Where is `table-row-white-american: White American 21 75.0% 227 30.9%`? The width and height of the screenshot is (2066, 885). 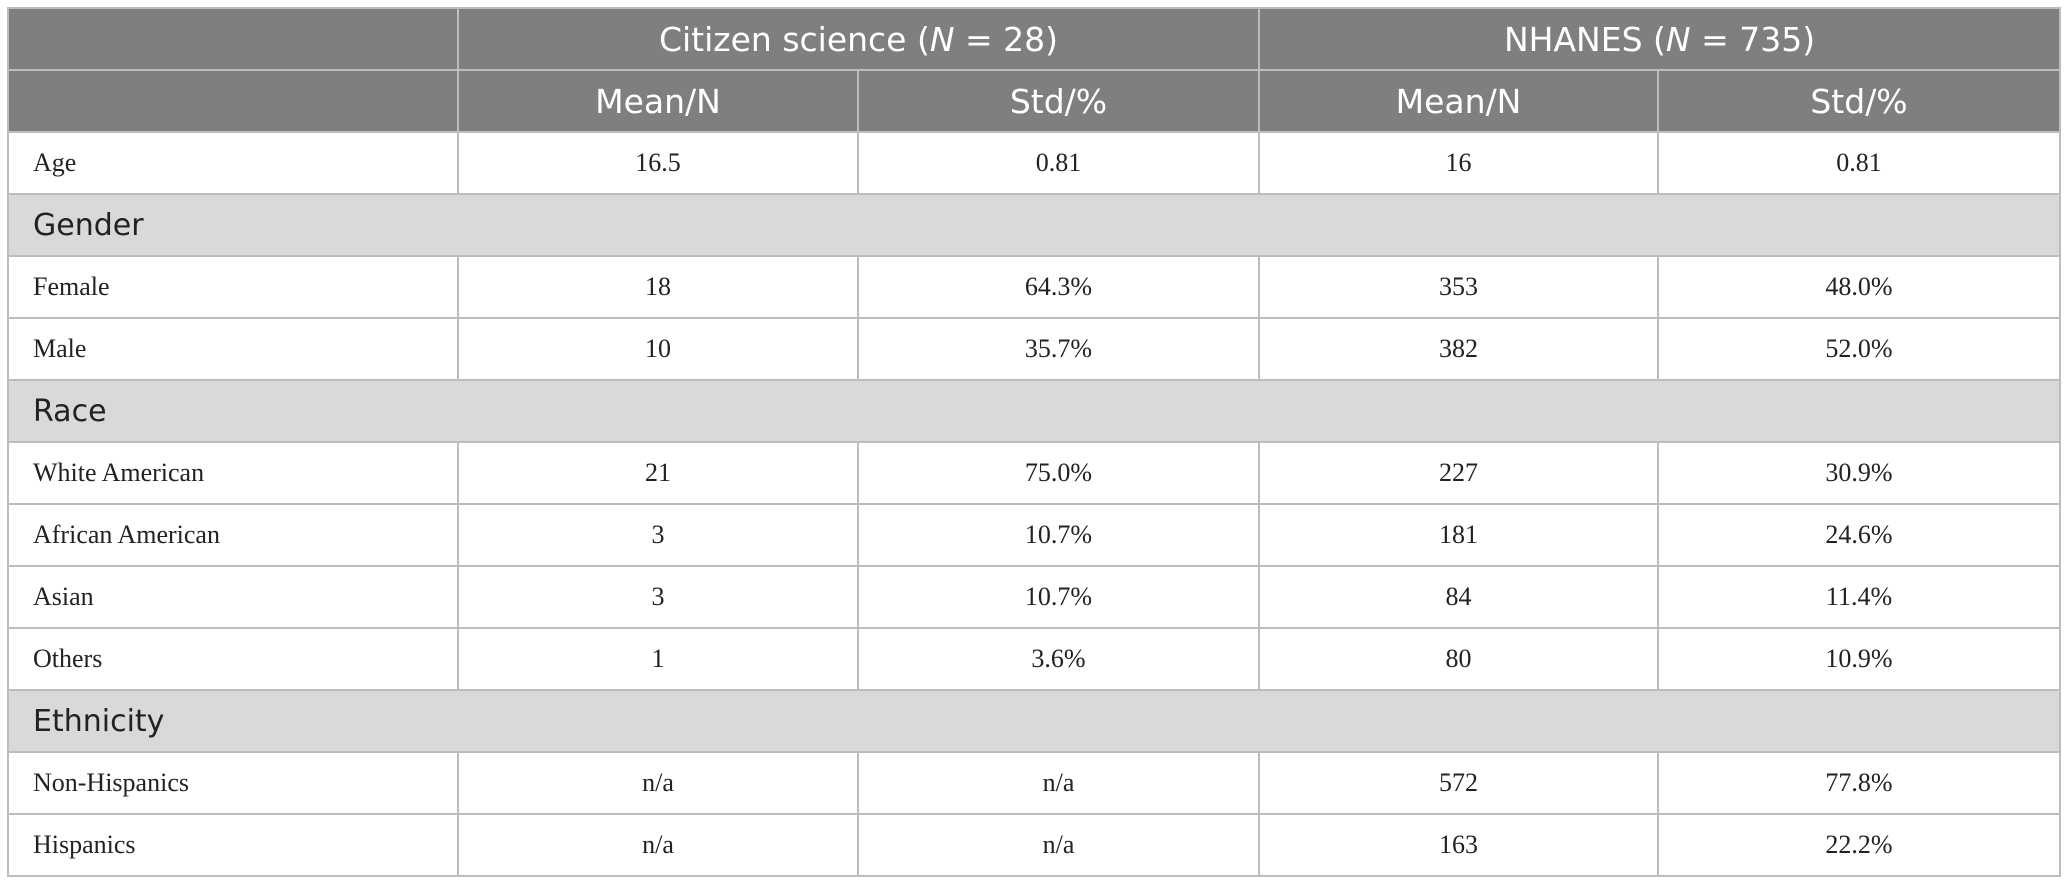
table-row-white-american: White American 21 75.0% 227 30.9% is located at coordinates (1034, 473).